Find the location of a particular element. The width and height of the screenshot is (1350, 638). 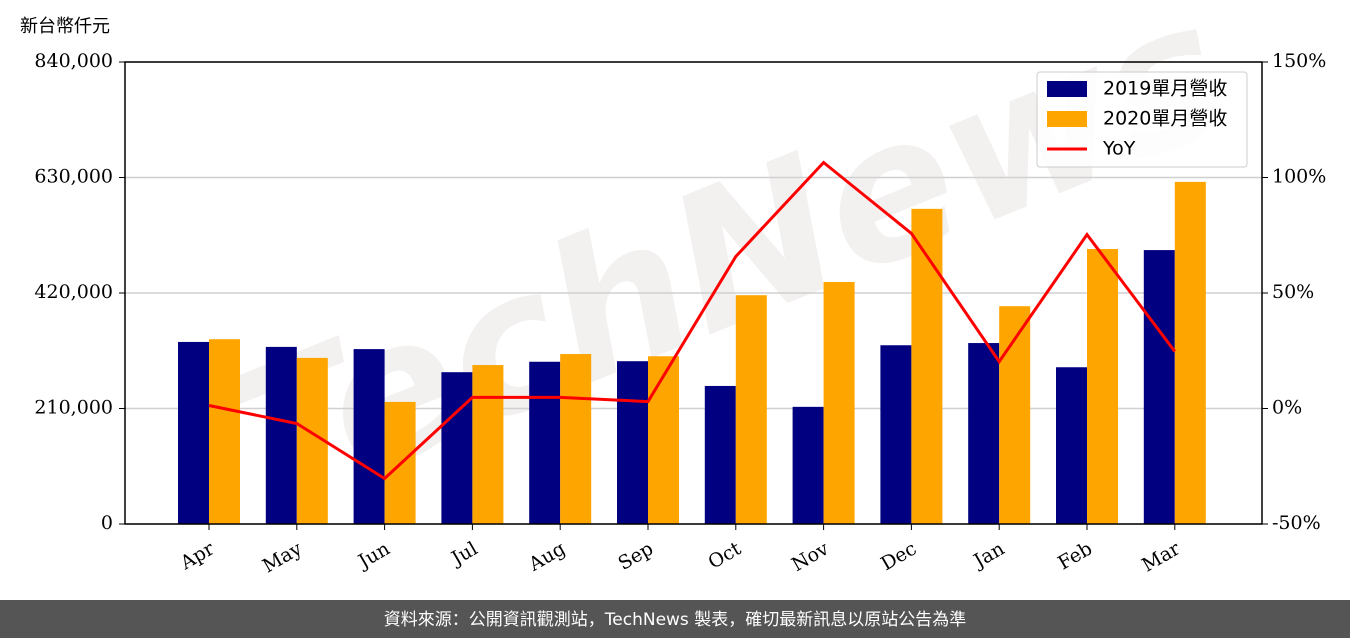

x-tick-label: Jun is located at coordinates (373, 556).